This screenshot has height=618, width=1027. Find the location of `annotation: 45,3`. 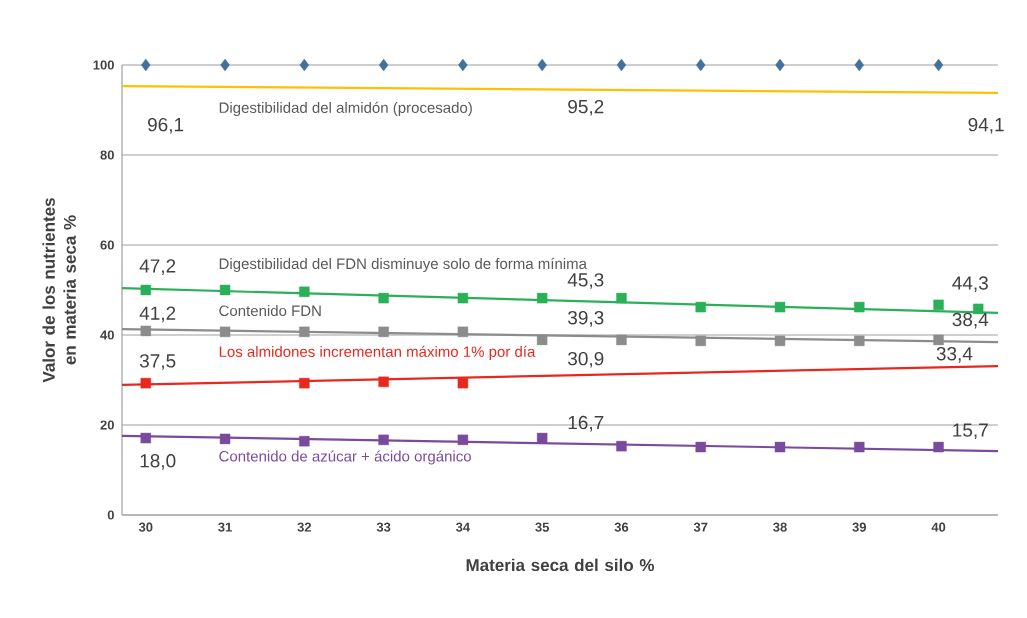

annotation: 45,3 is located at coordinates (585, 281).